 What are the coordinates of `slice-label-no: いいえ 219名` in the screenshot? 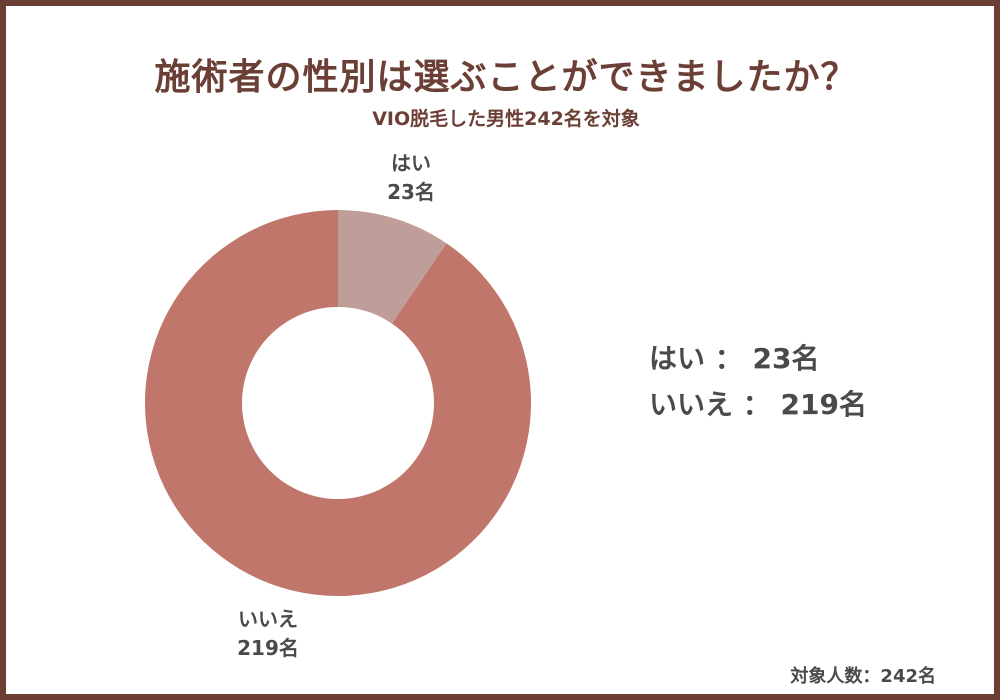 It's located at (268, 633).